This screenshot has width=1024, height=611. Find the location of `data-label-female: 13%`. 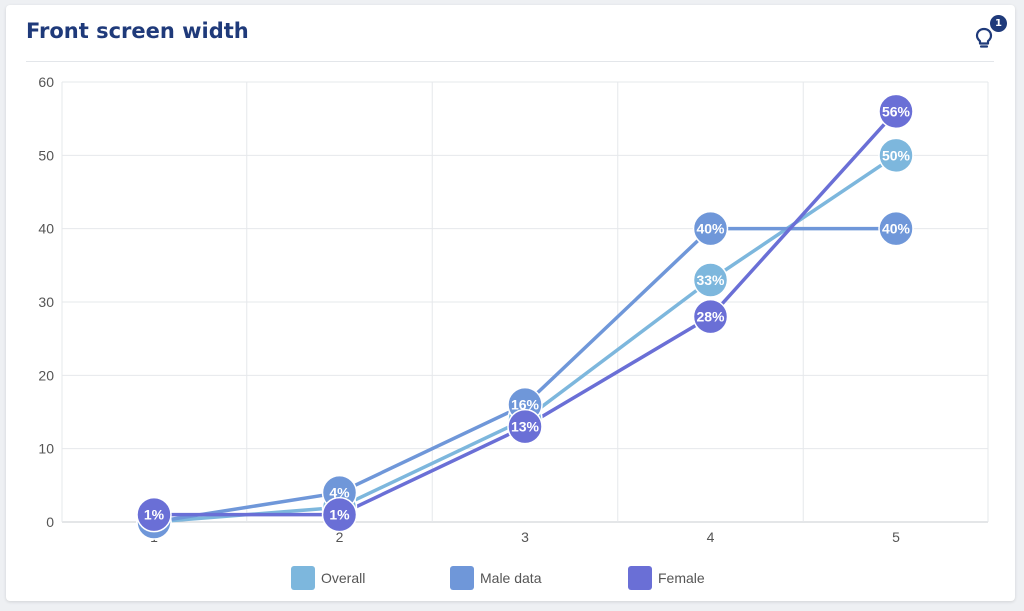

data-label-female: 13% is located at coordinates (525, 427).